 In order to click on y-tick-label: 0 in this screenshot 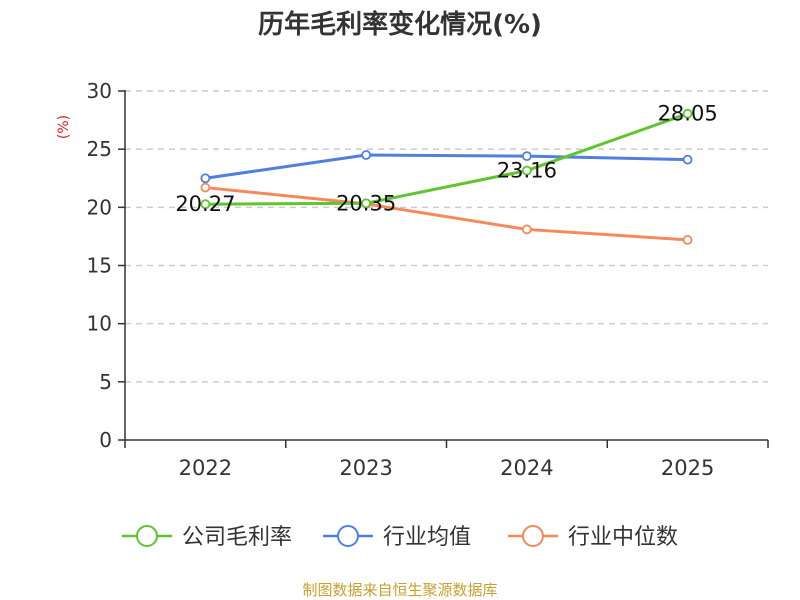, I will do `click(105, 440)`.